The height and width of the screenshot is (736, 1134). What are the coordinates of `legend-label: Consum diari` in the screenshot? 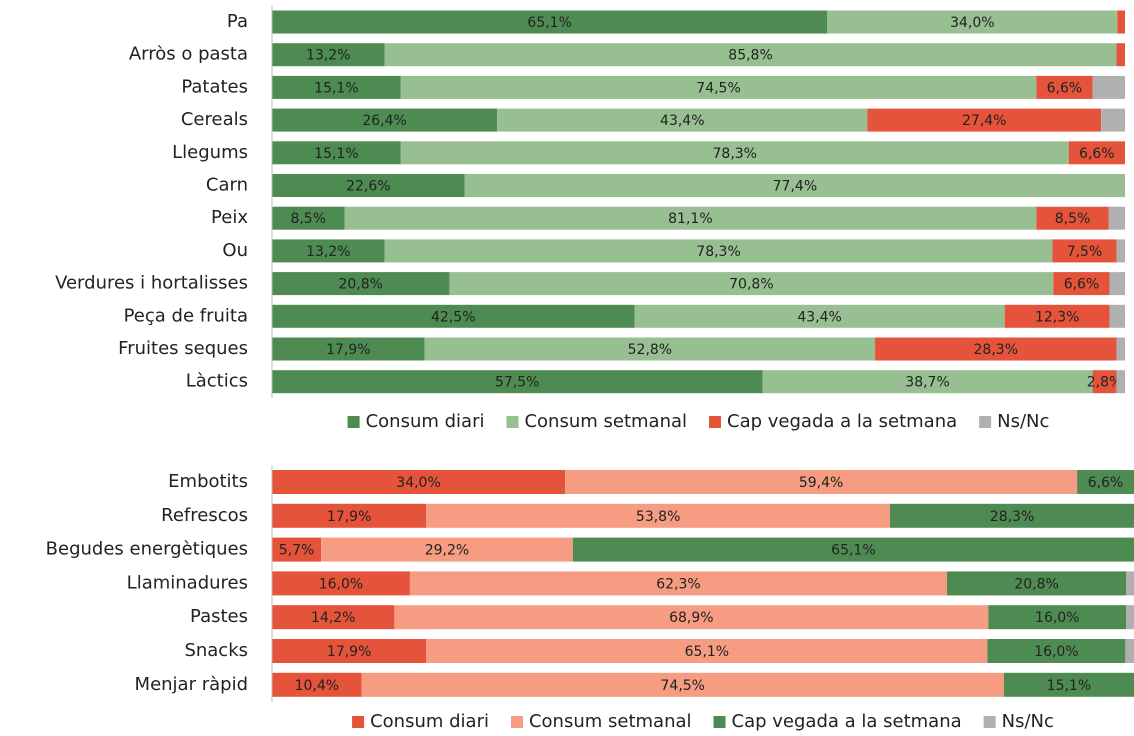 It's located at (429, 721).